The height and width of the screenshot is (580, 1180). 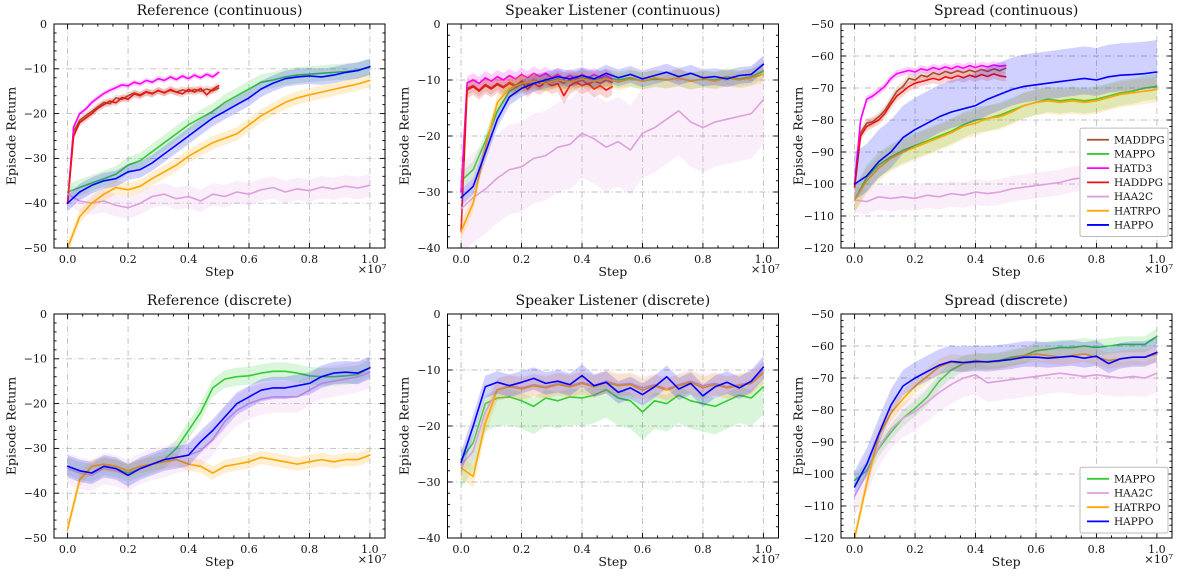 What do you see at coordinates (930, 127) in the screenshot?
I see `series-line-maddpg` at bounding box center [930, 127].